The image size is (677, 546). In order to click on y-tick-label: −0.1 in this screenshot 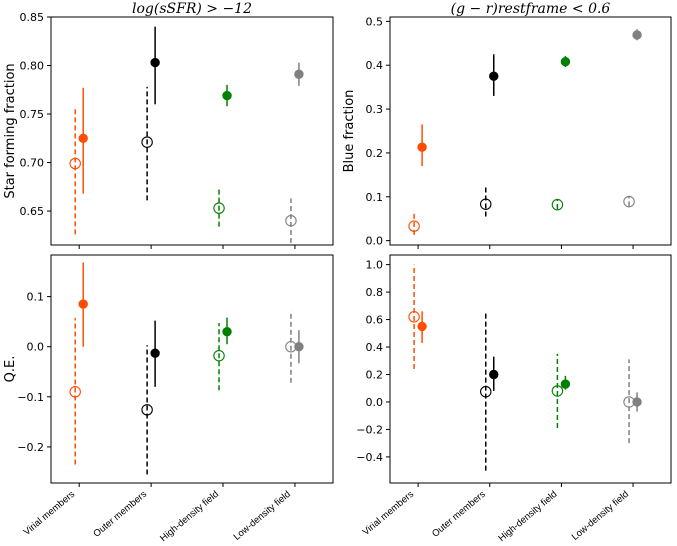, I will do `click(30, 397)`.